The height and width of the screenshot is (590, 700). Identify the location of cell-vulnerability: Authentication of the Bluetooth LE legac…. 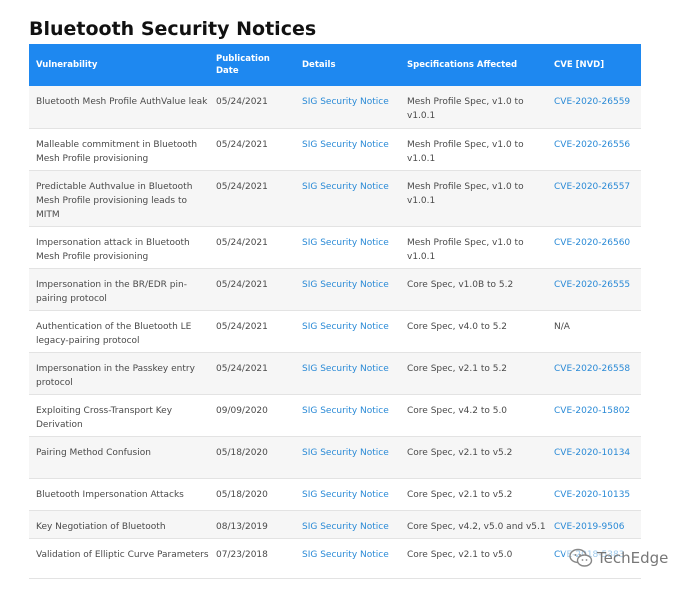
(119, 331).